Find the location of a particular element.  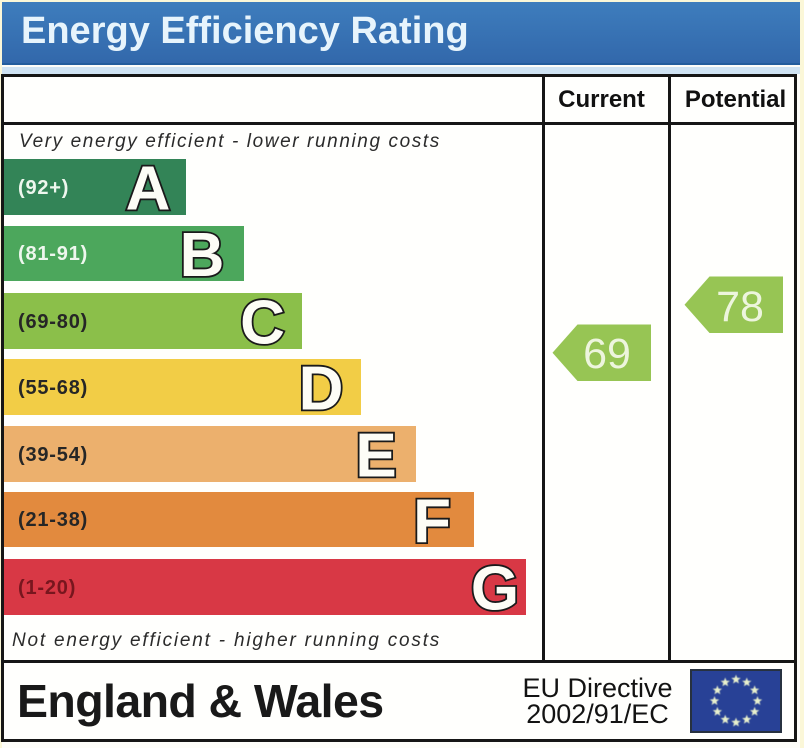

svg-text: C is located at coordinates (262, 323).